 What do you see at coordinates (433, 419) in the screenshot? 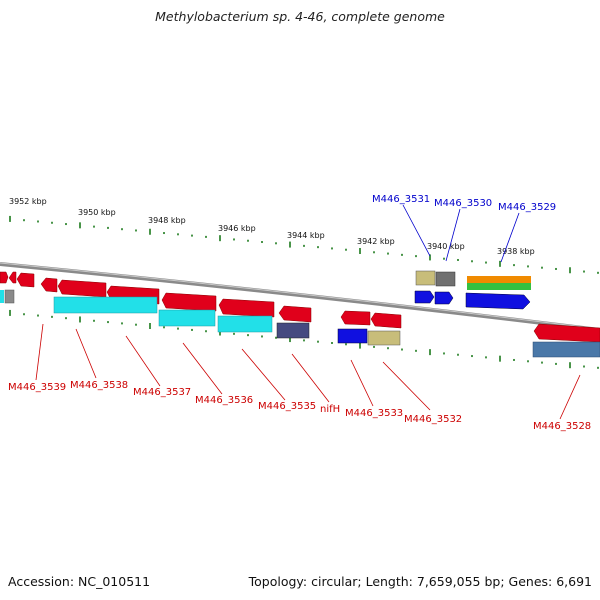
I see `gene-label: M446_3532` at bounding box center [433, 419].